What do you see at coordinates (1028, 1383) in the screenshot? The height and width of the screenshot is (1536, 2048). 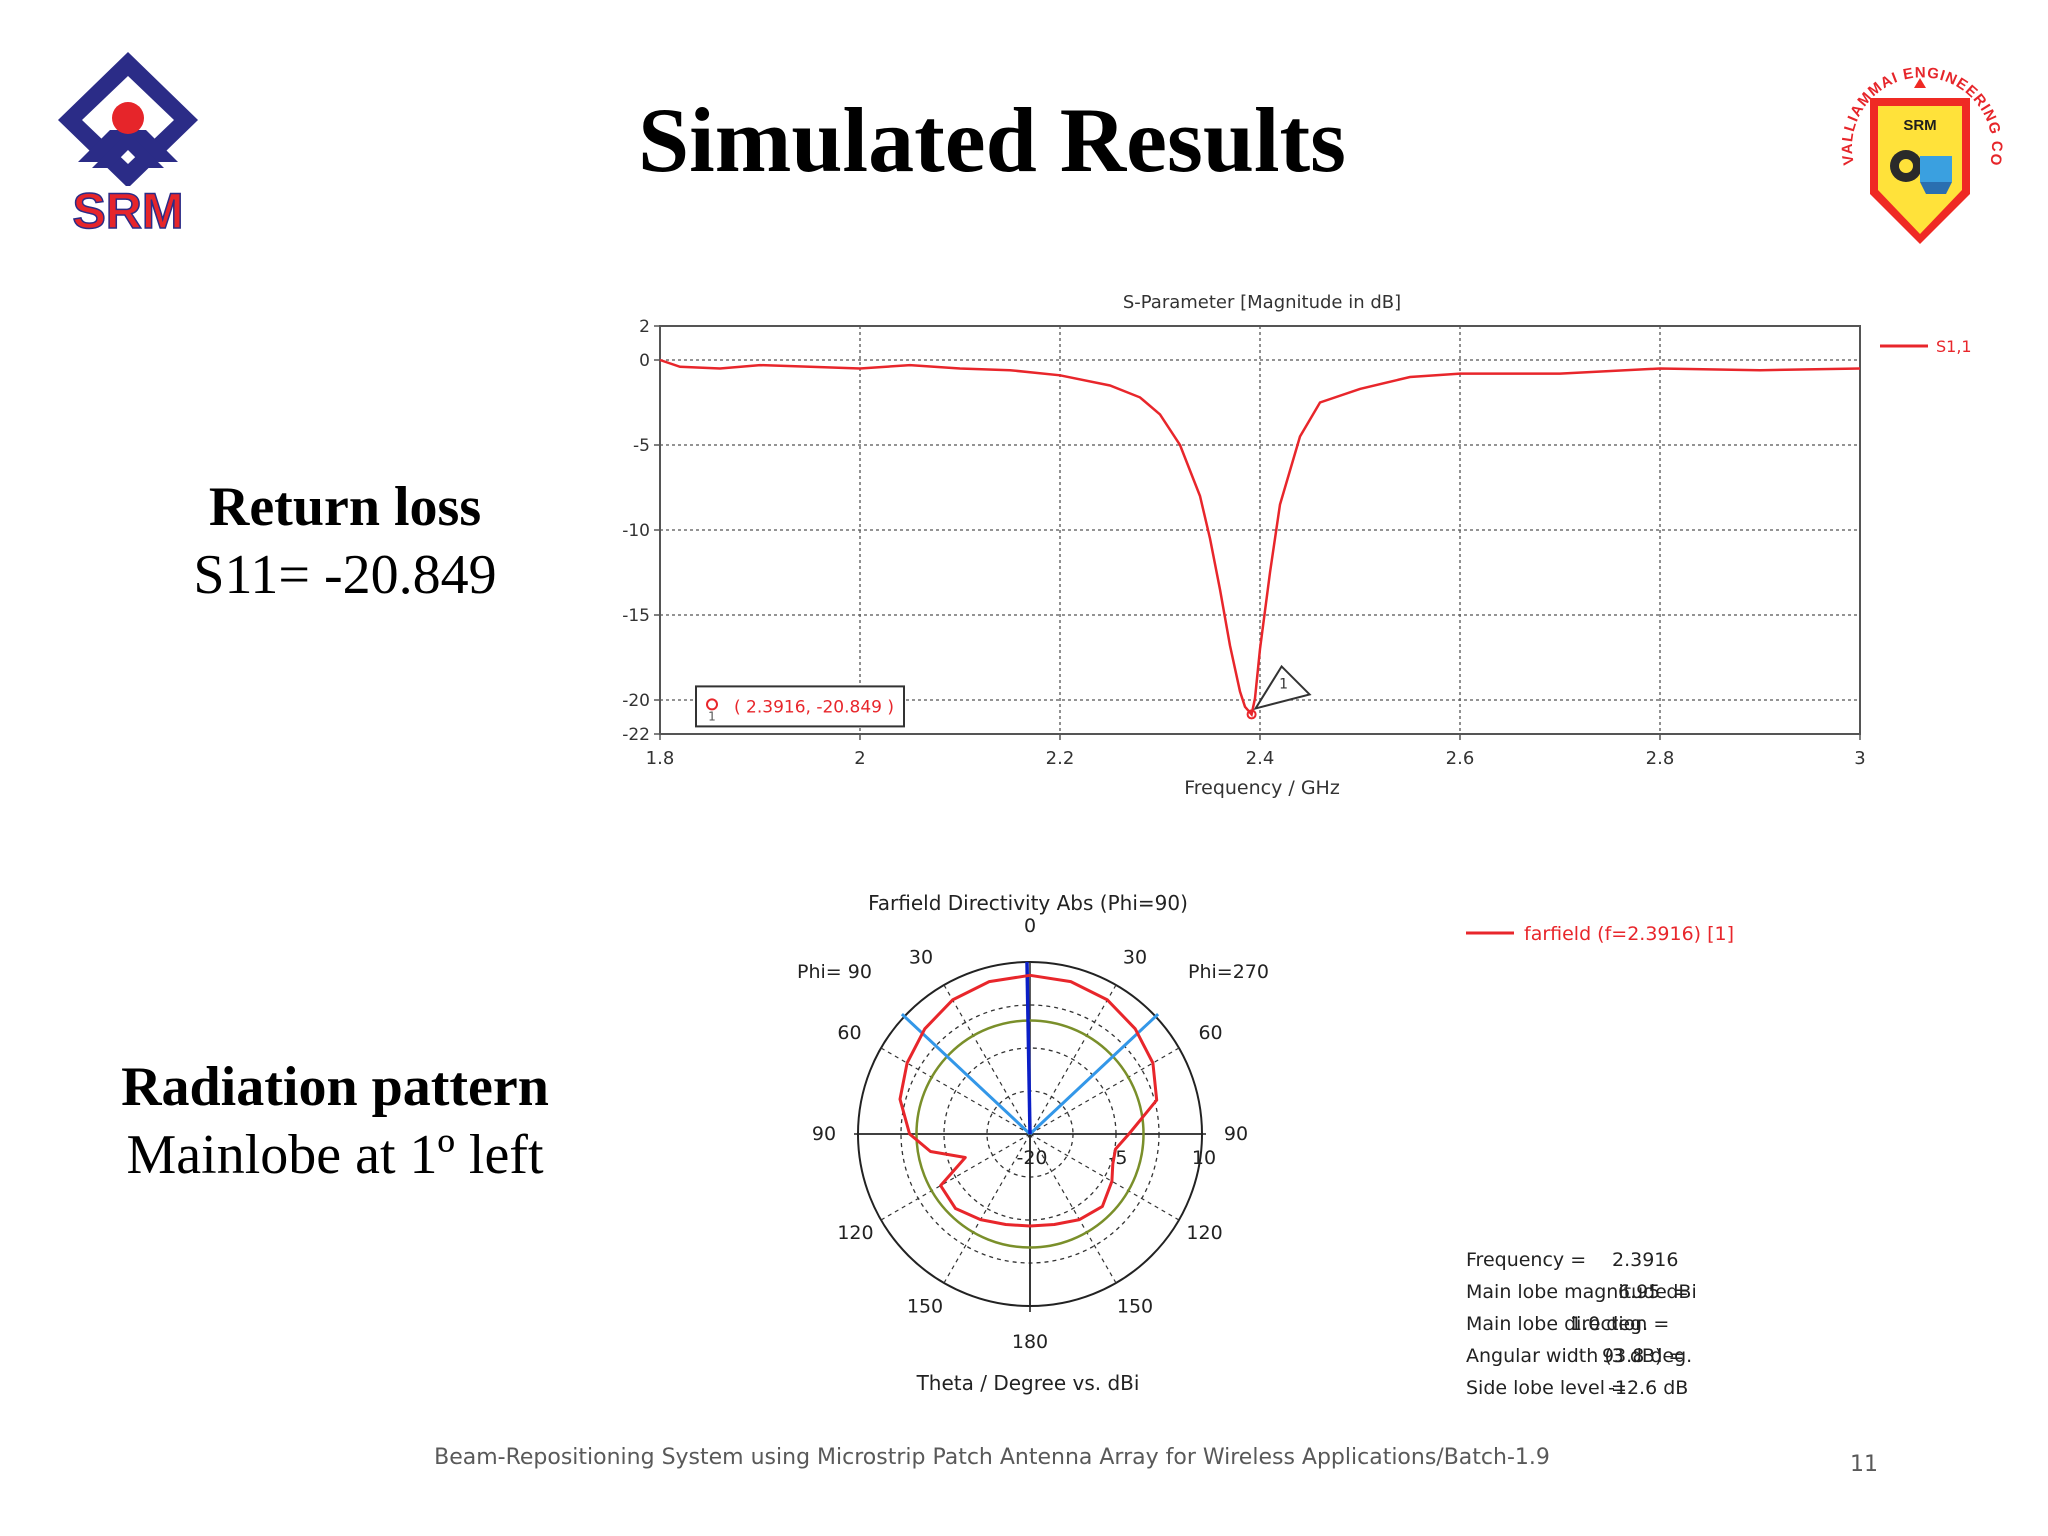 I see `polar-xlabel: Theta / Degree vs. dBi` at bounding box center [1028, 1383].